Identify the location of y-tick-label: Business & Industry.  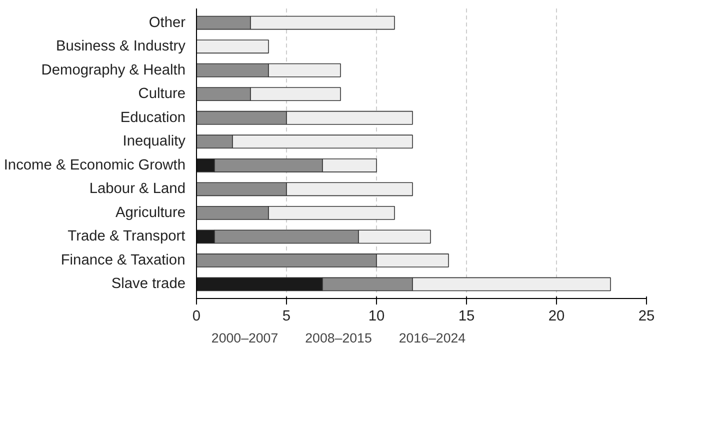
(121, 46).